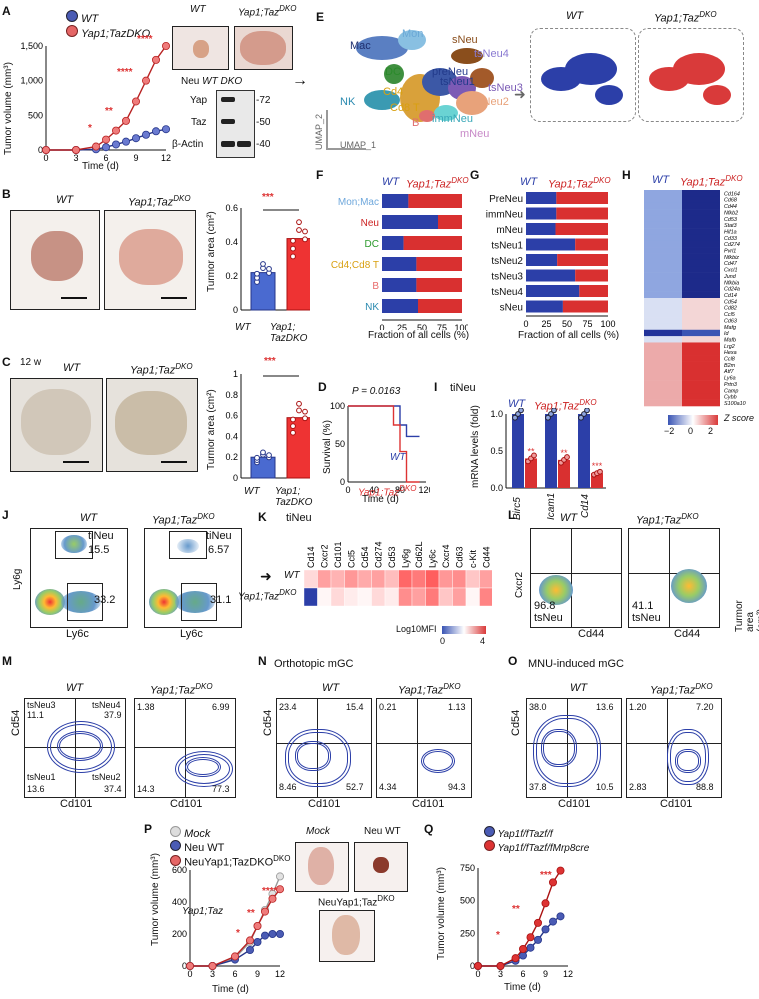 The image size is (759, 999). What do you see at coordinates (416, 629) in the screenshot?
I see `k-scale-label: Log10MFI` at bounding box center [416, 629].